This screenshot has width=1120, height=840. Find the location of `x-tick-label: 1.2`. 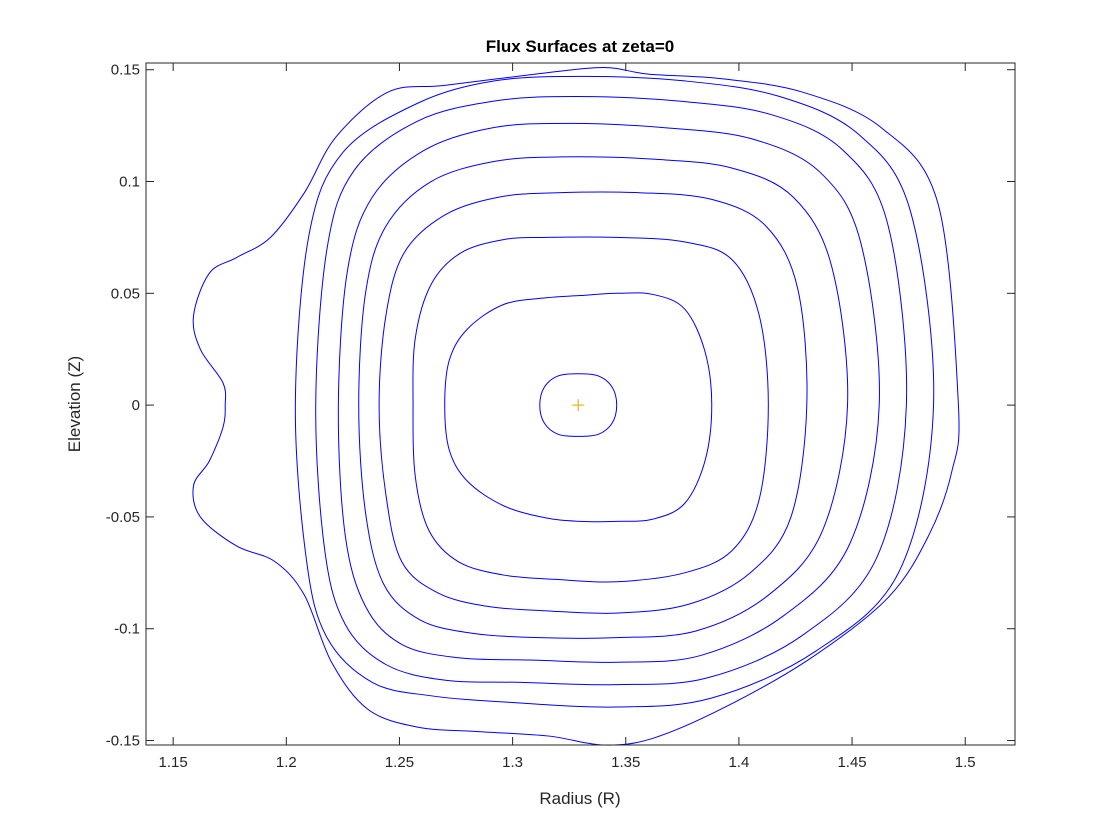

x-tick-label: 1.2 is located at coordinates (286, 762).